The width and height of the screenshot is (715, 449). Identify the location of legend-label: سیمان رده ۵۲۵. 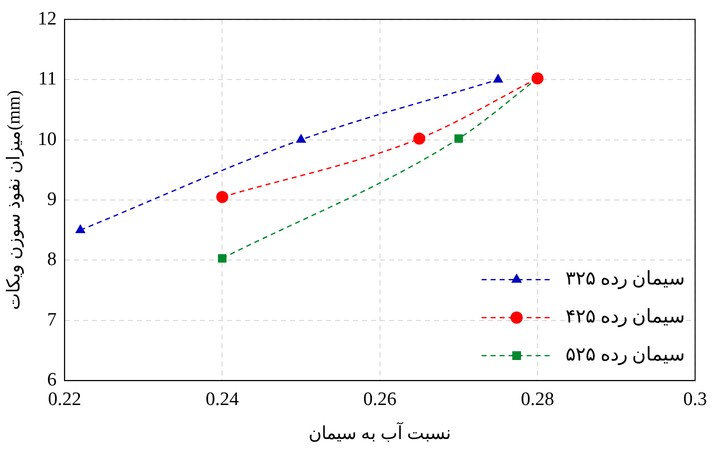
(626, 355).